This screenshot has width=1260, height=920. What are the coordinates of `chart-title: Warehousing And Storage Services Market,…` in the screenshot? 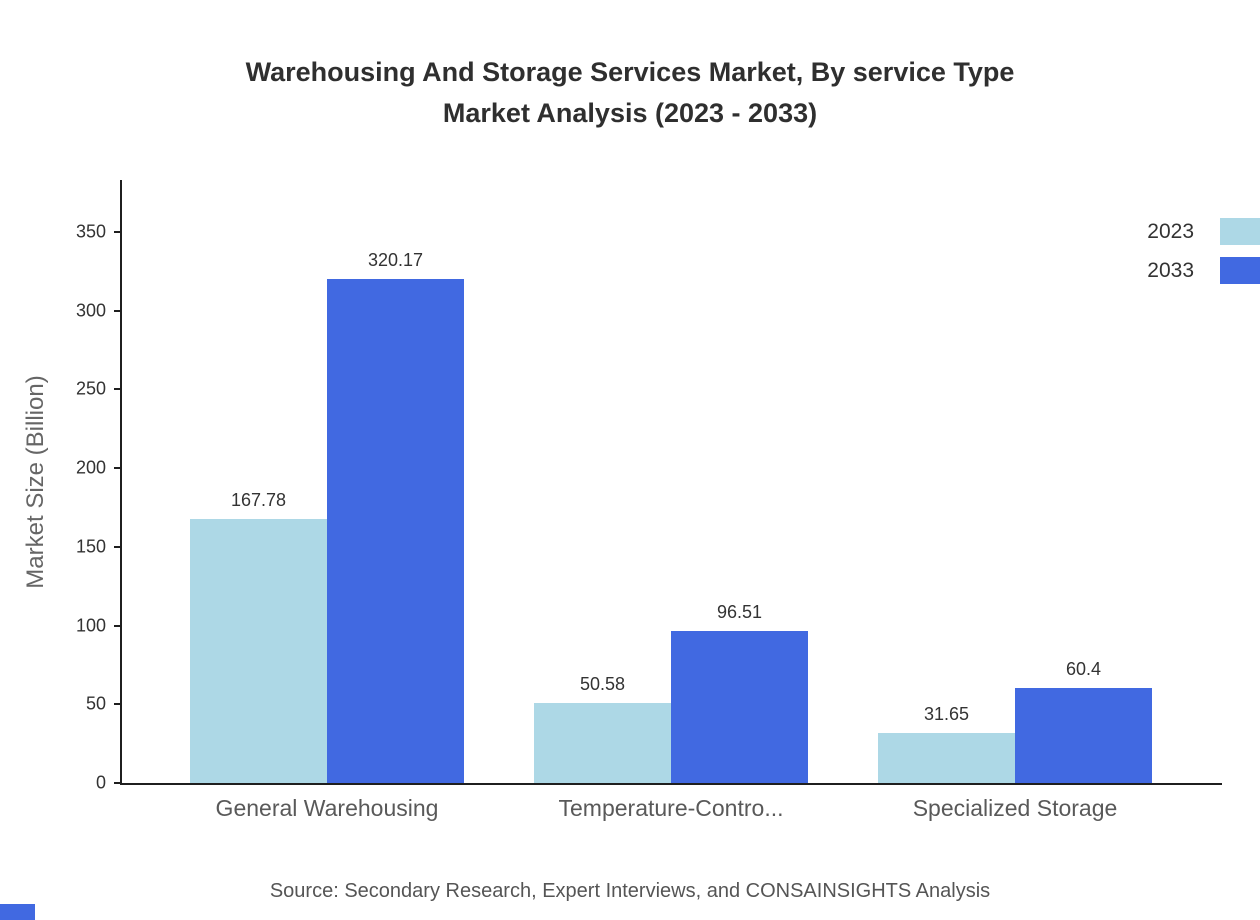 It's located at (630, 93).